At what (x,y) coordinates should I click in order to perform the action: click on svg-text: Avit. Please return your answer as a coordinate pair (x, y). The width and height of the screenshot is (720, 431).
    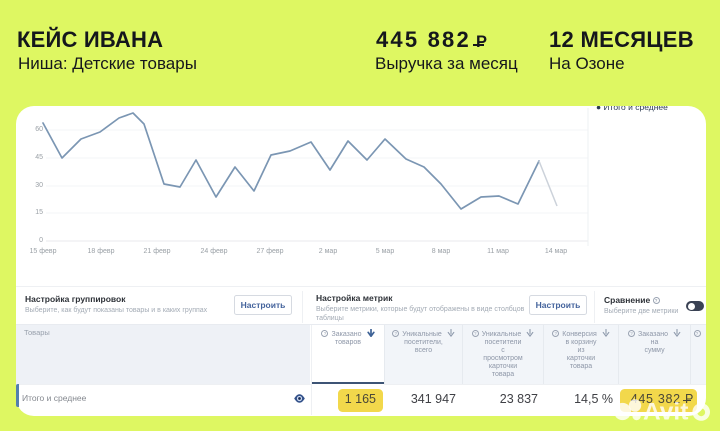
    Looking at the image, I should click on (665, 412).